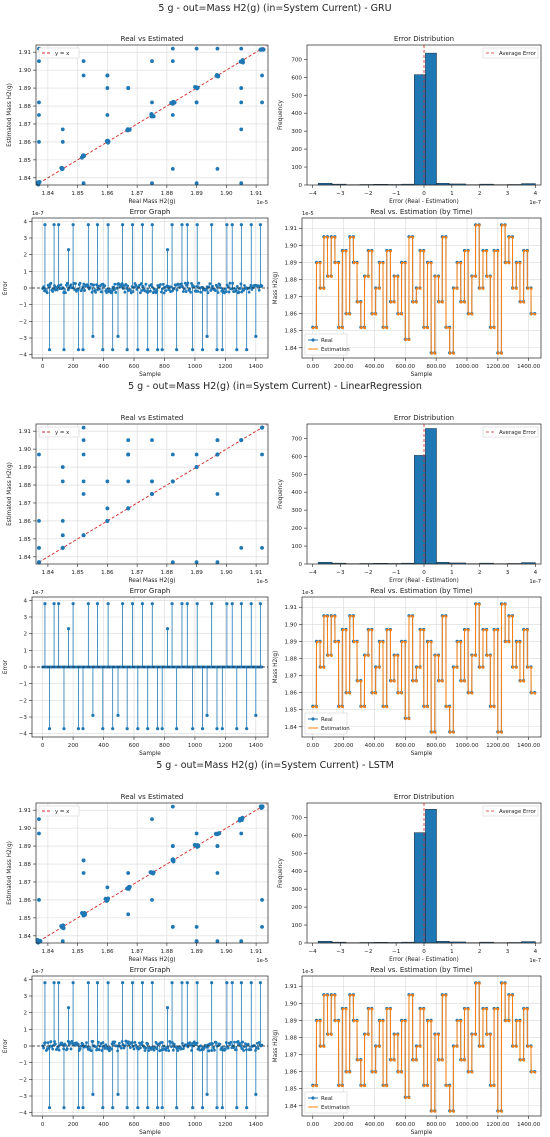 The width and height of the screenshot is (550, 1137). Describe the element at coordinates (291, 280) in the screenshot. I see `y-tick-label: 1.88` at that location.